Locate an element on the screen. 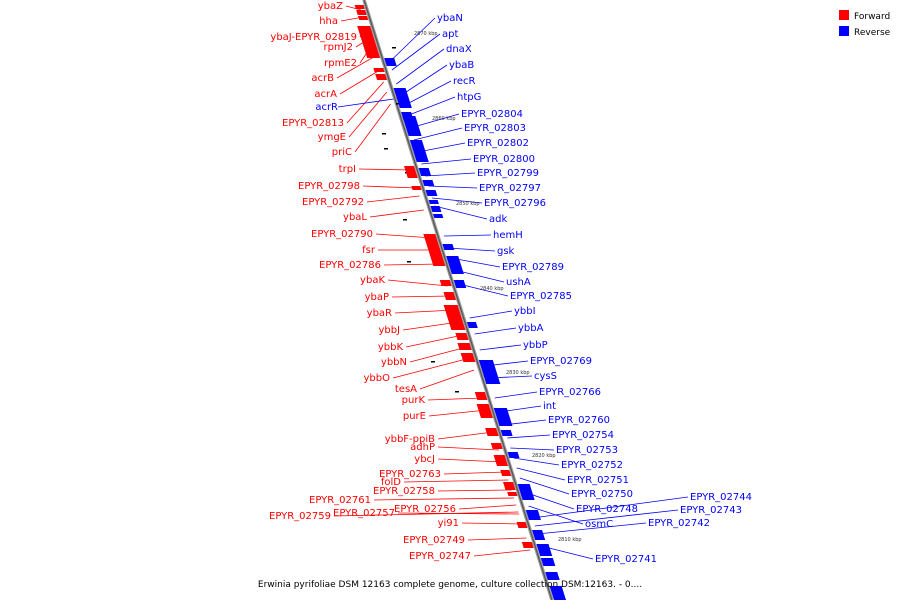 The height and width of the screenshot is (600, 900). gene-label-reverse: cysS is located at coordinates (545, 376).